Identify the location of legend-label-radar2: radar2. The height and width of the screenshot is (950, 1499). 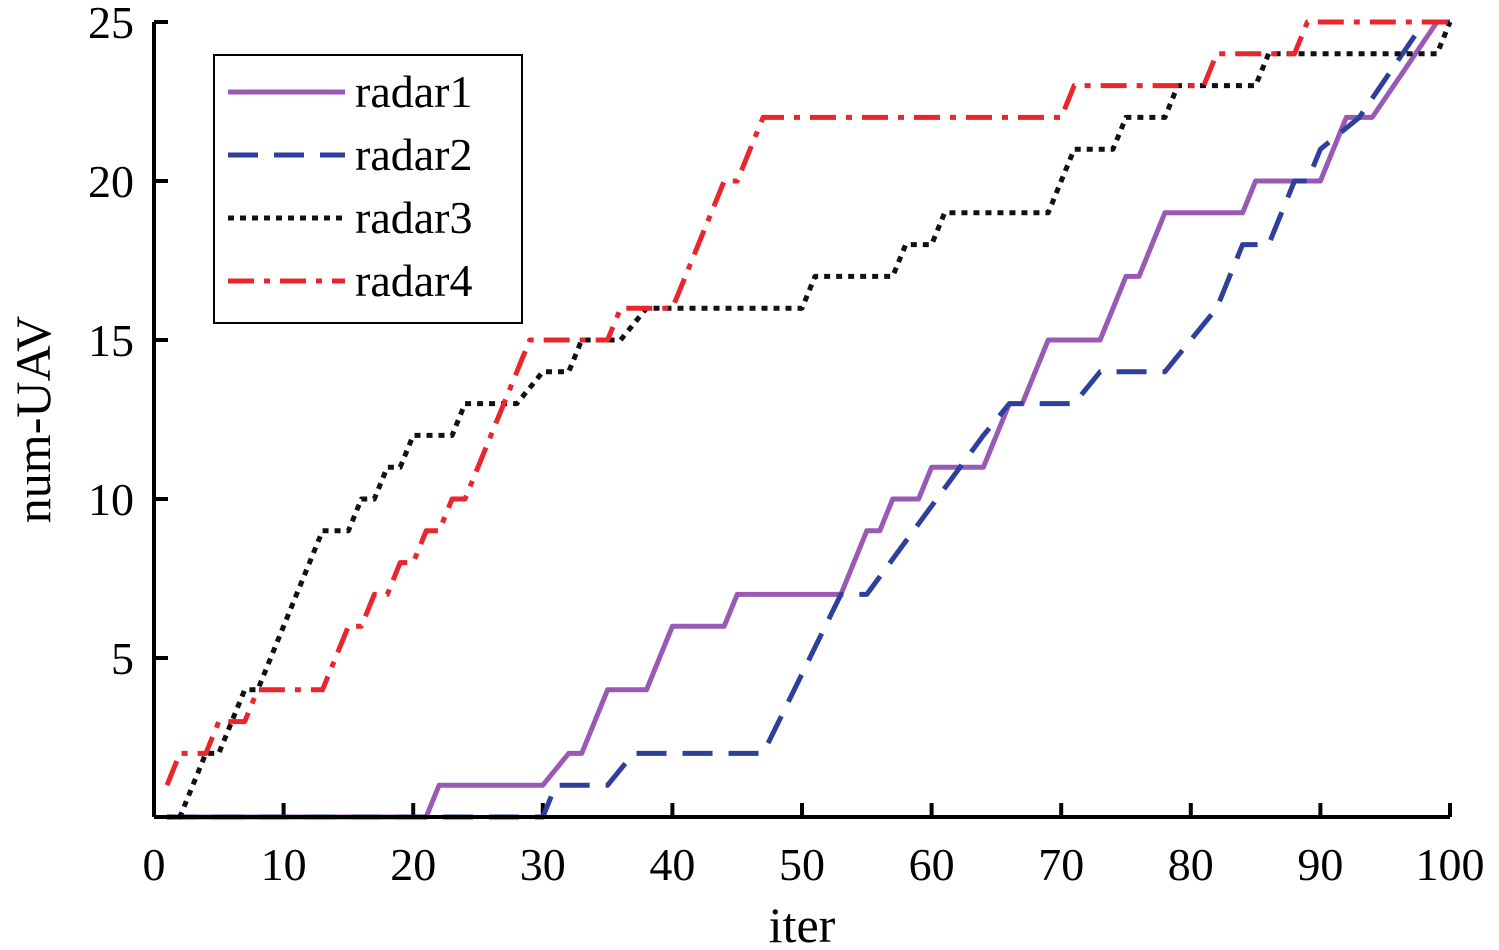
(413, 154).